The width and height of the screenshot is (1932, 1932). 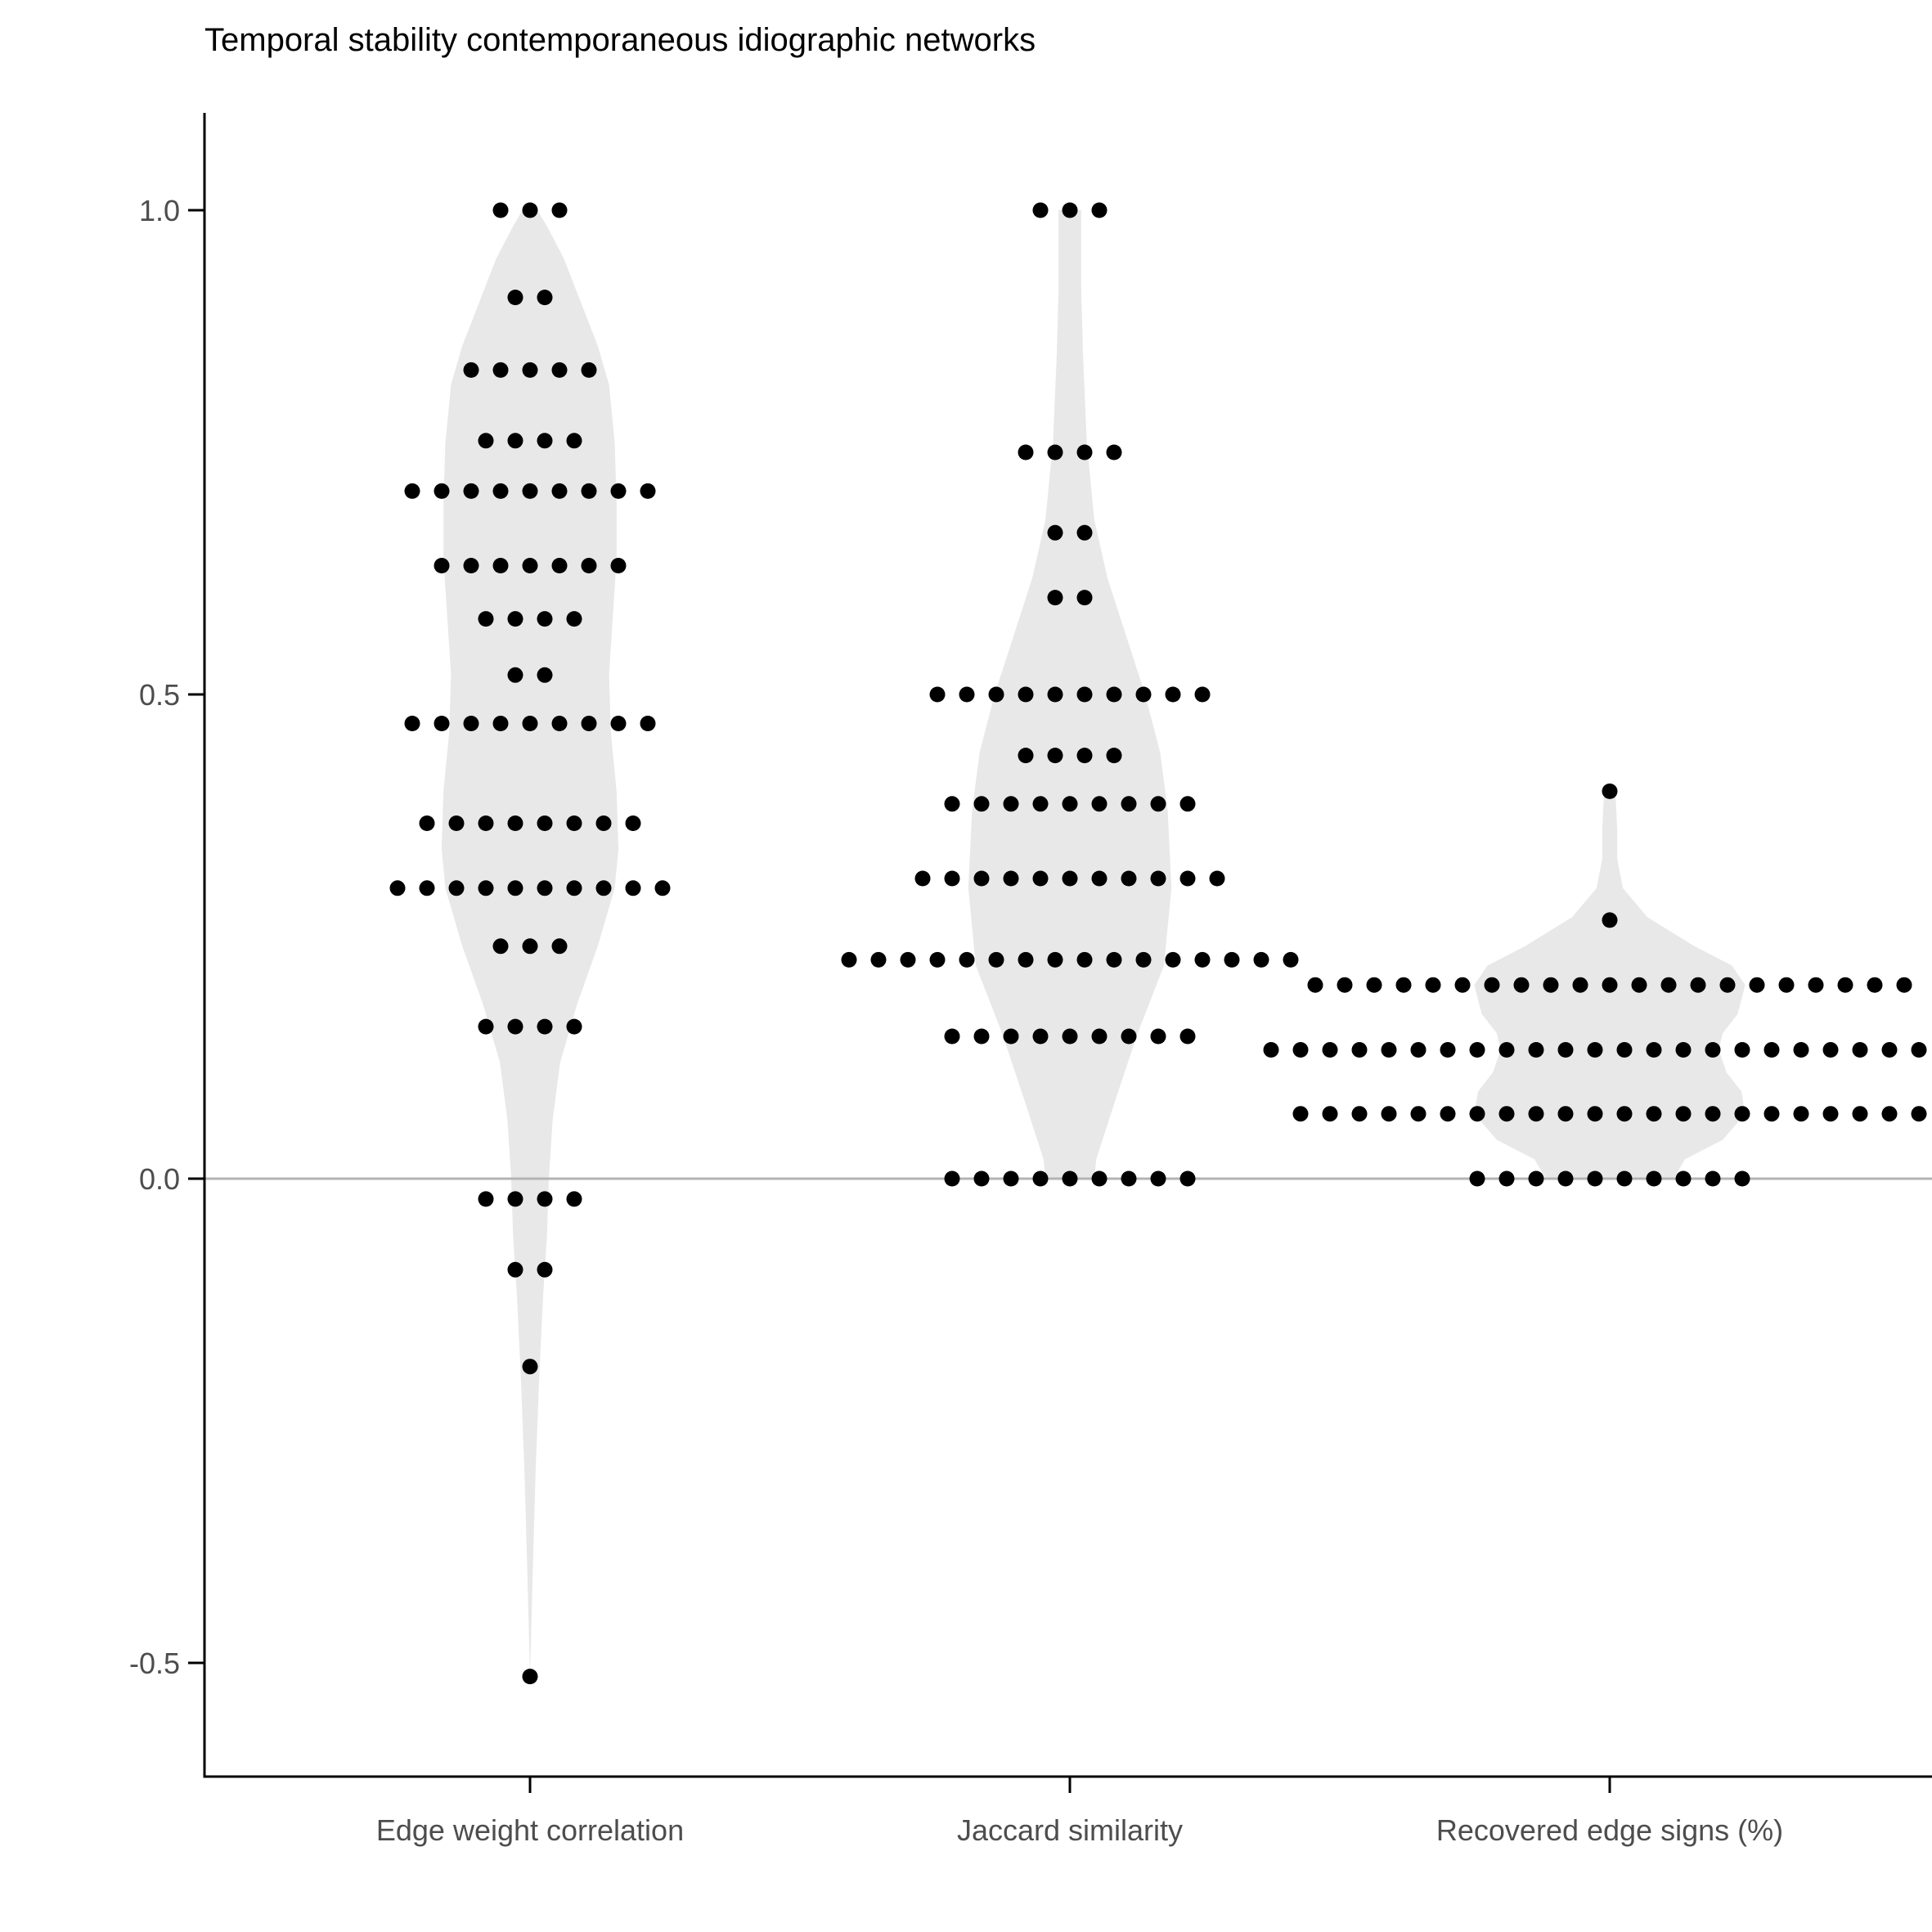 I want to click on violin-shape, so click(x=1070, y=694).